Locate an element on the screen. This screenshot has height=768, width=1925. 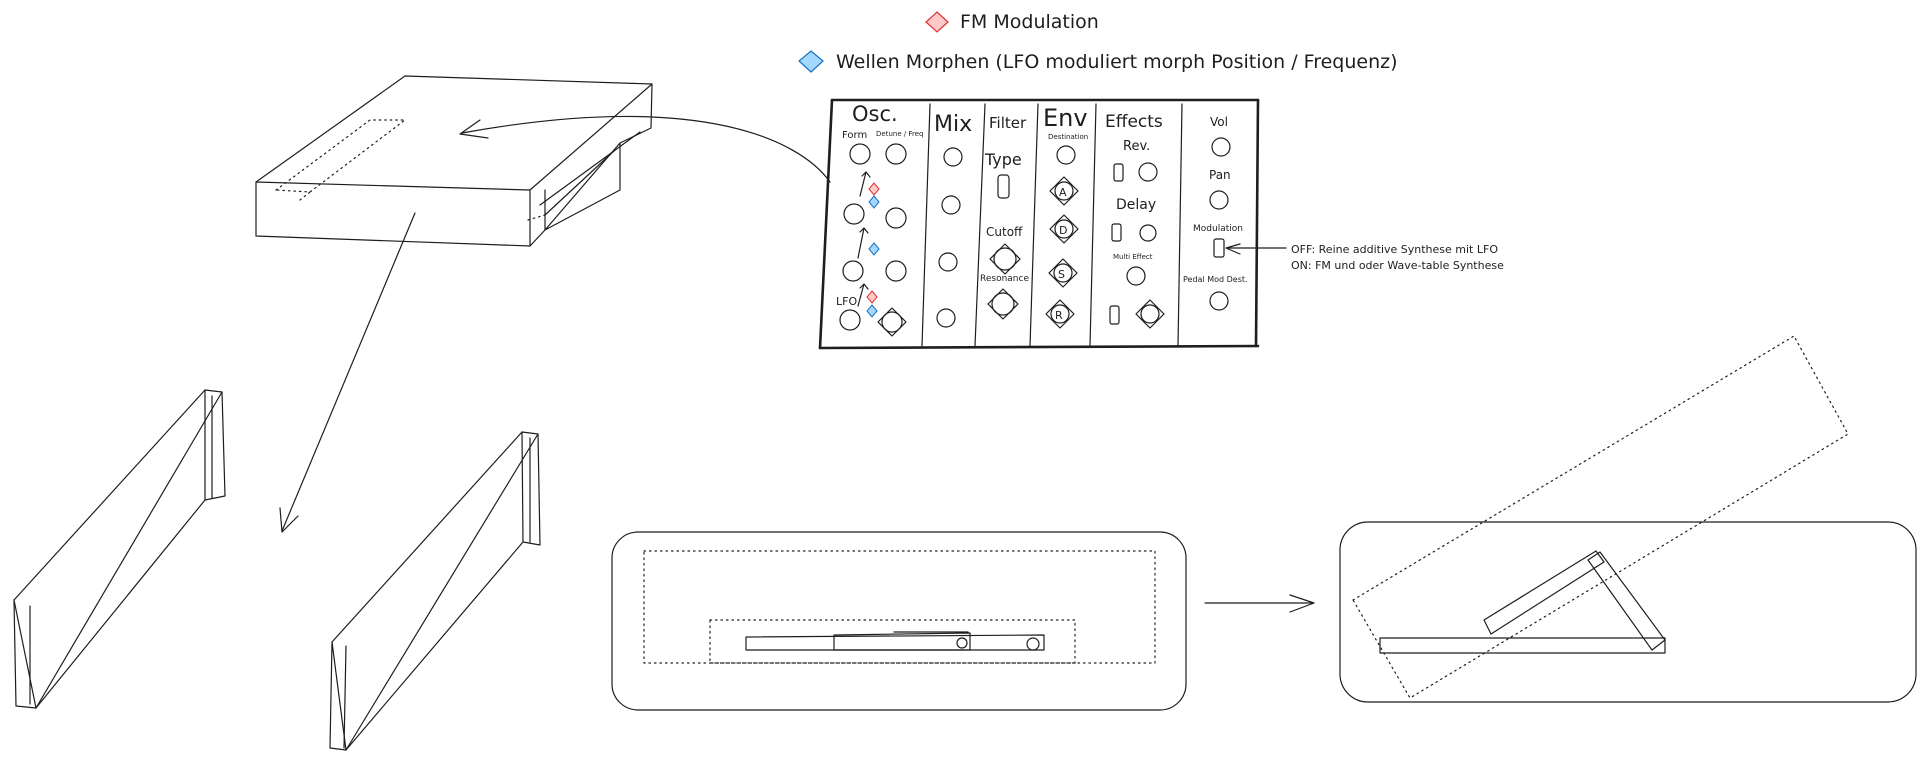
type-label: Type is located at coordinates (1003, 159).